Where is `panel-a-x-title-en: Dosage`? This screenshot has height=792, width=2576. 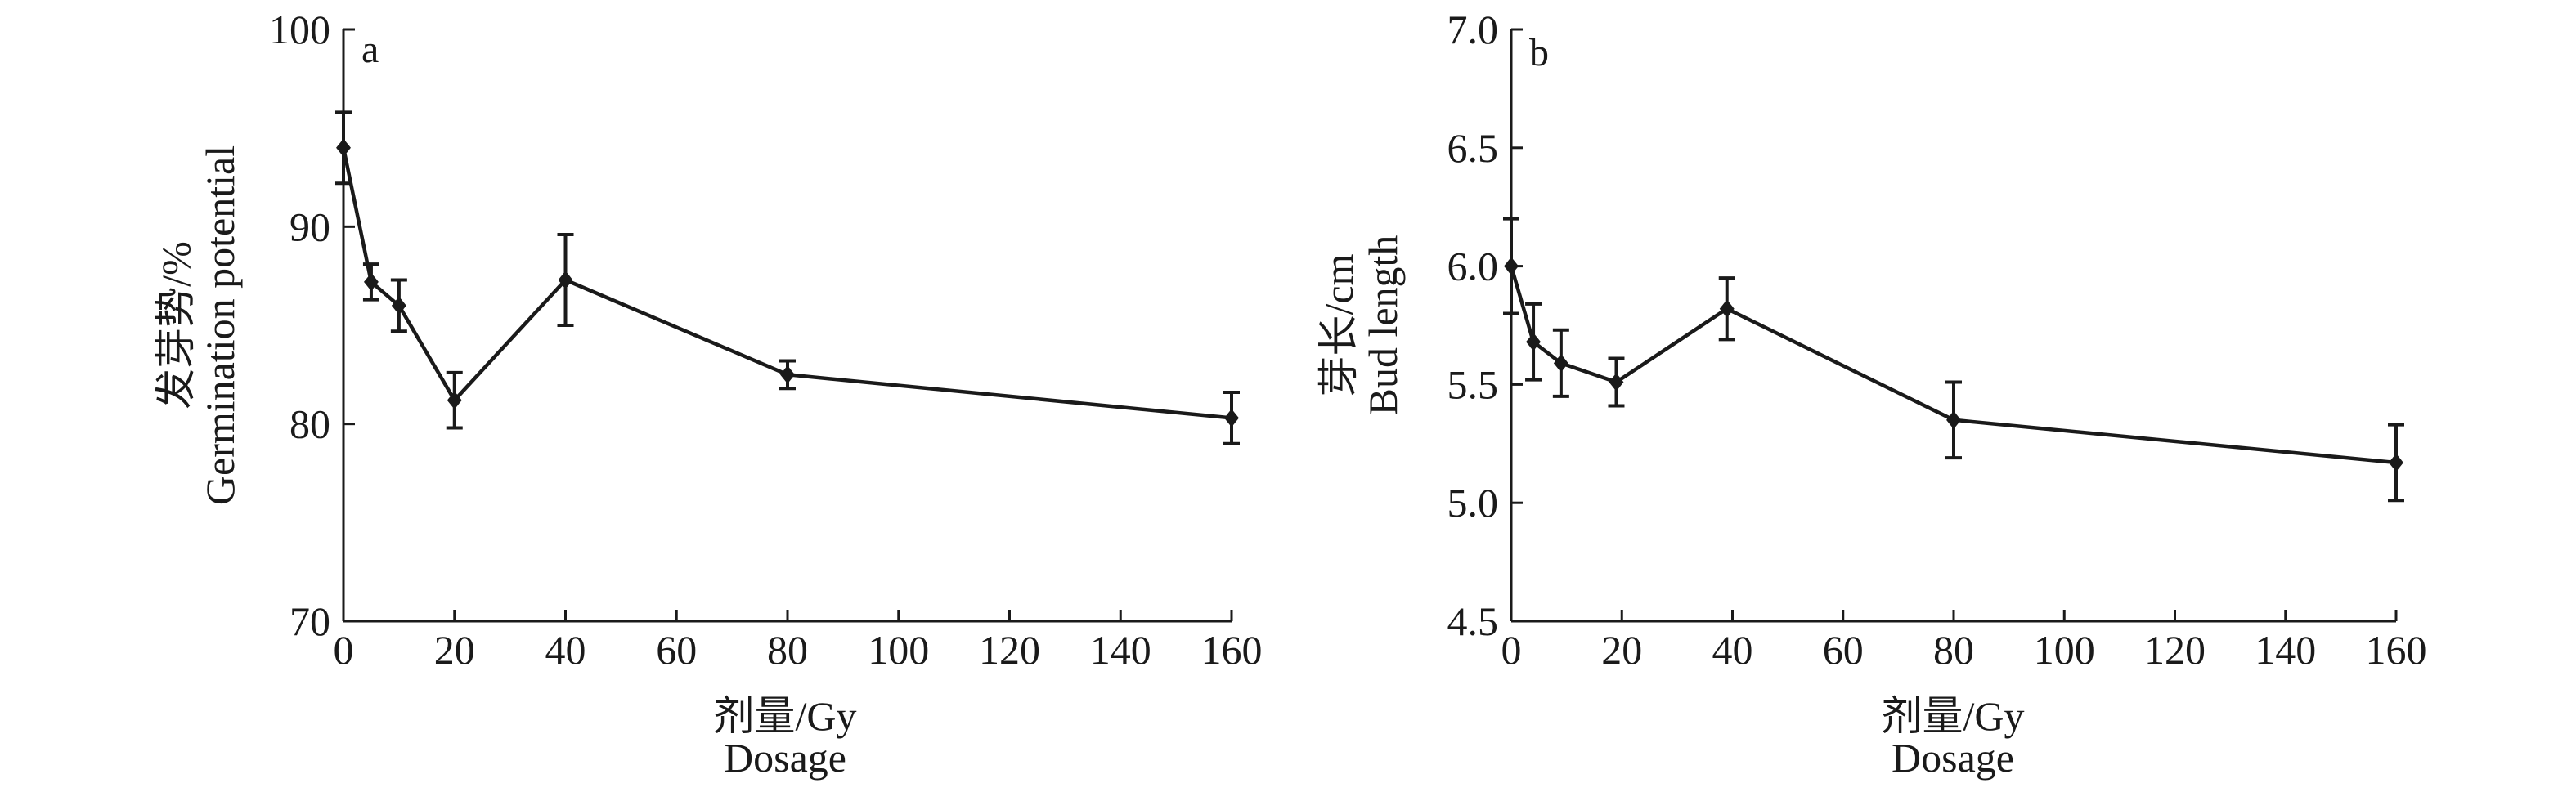
panel-a-x-title-en: Dosage is located at coordinates (785, 758).